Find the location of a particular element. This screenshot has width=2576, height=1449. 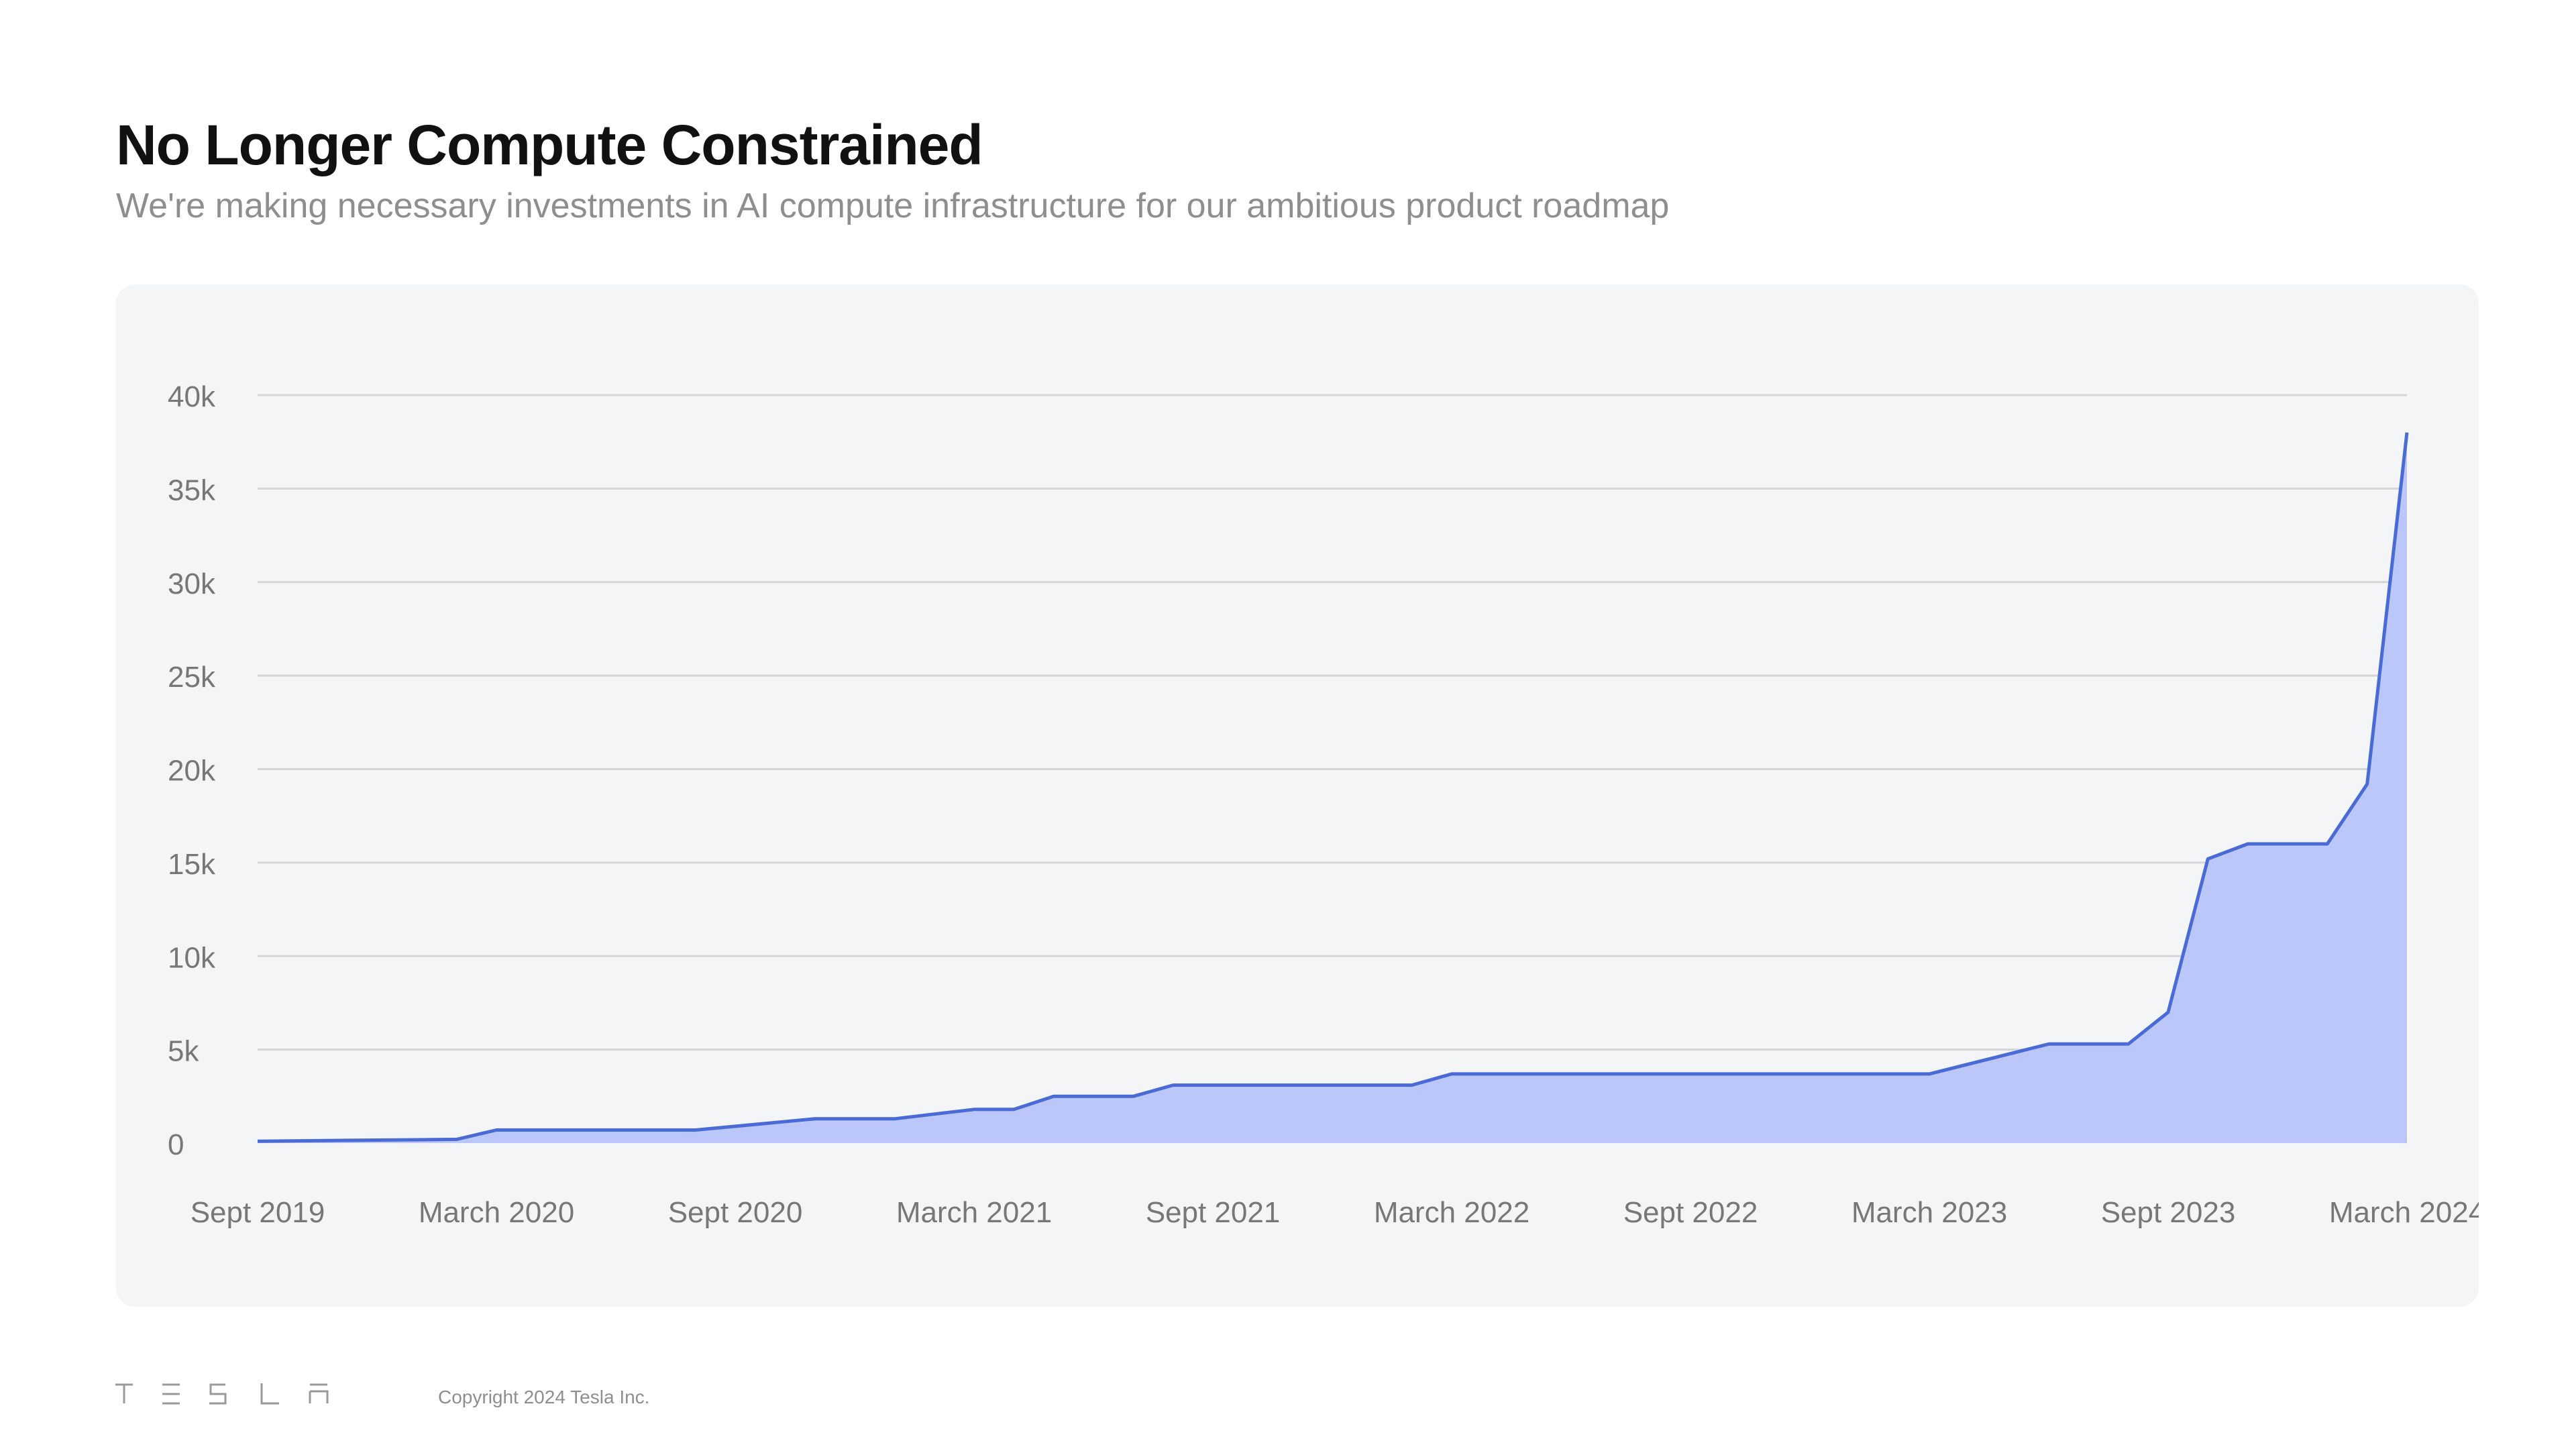

x-tick-label: Sept 2019 is located at coordinates (258, 1212).